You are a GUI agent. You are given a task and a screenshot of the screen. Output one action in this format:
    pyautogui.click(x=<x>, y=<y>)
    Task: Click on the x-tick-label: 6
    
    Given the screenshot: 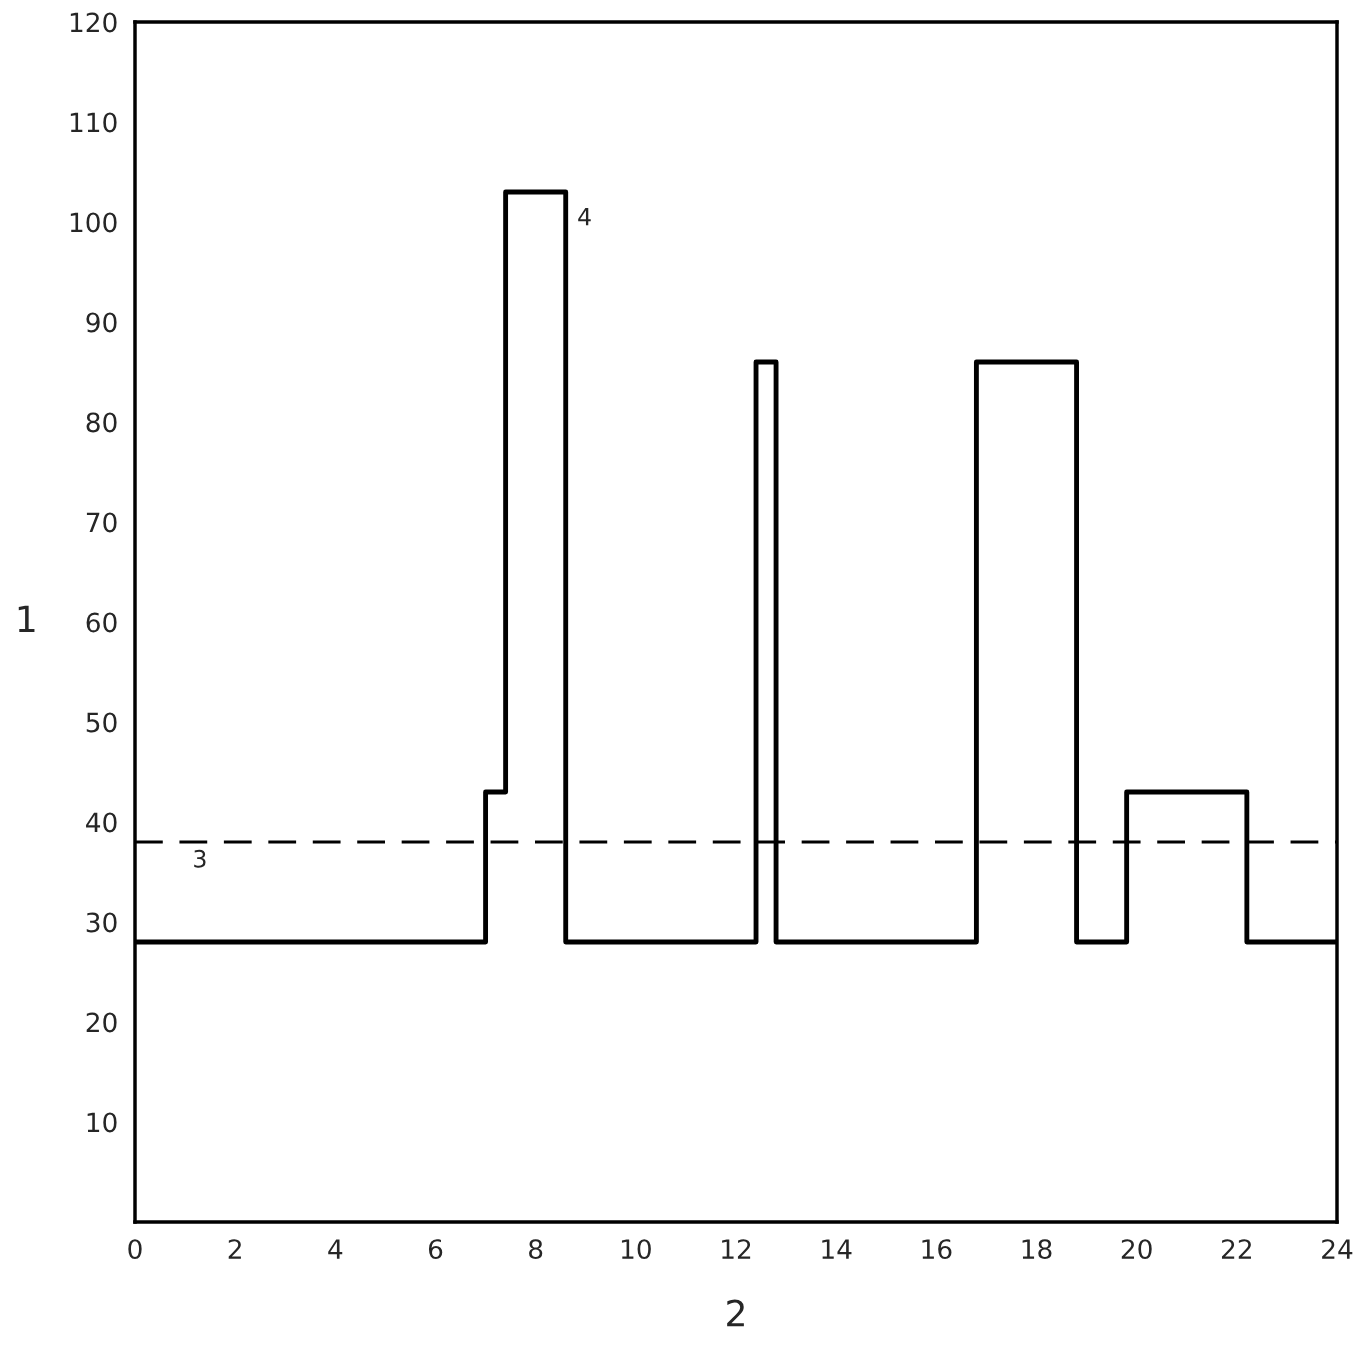 What is the action you would take?
    pyautogui.click(x=435, y=1249)
    